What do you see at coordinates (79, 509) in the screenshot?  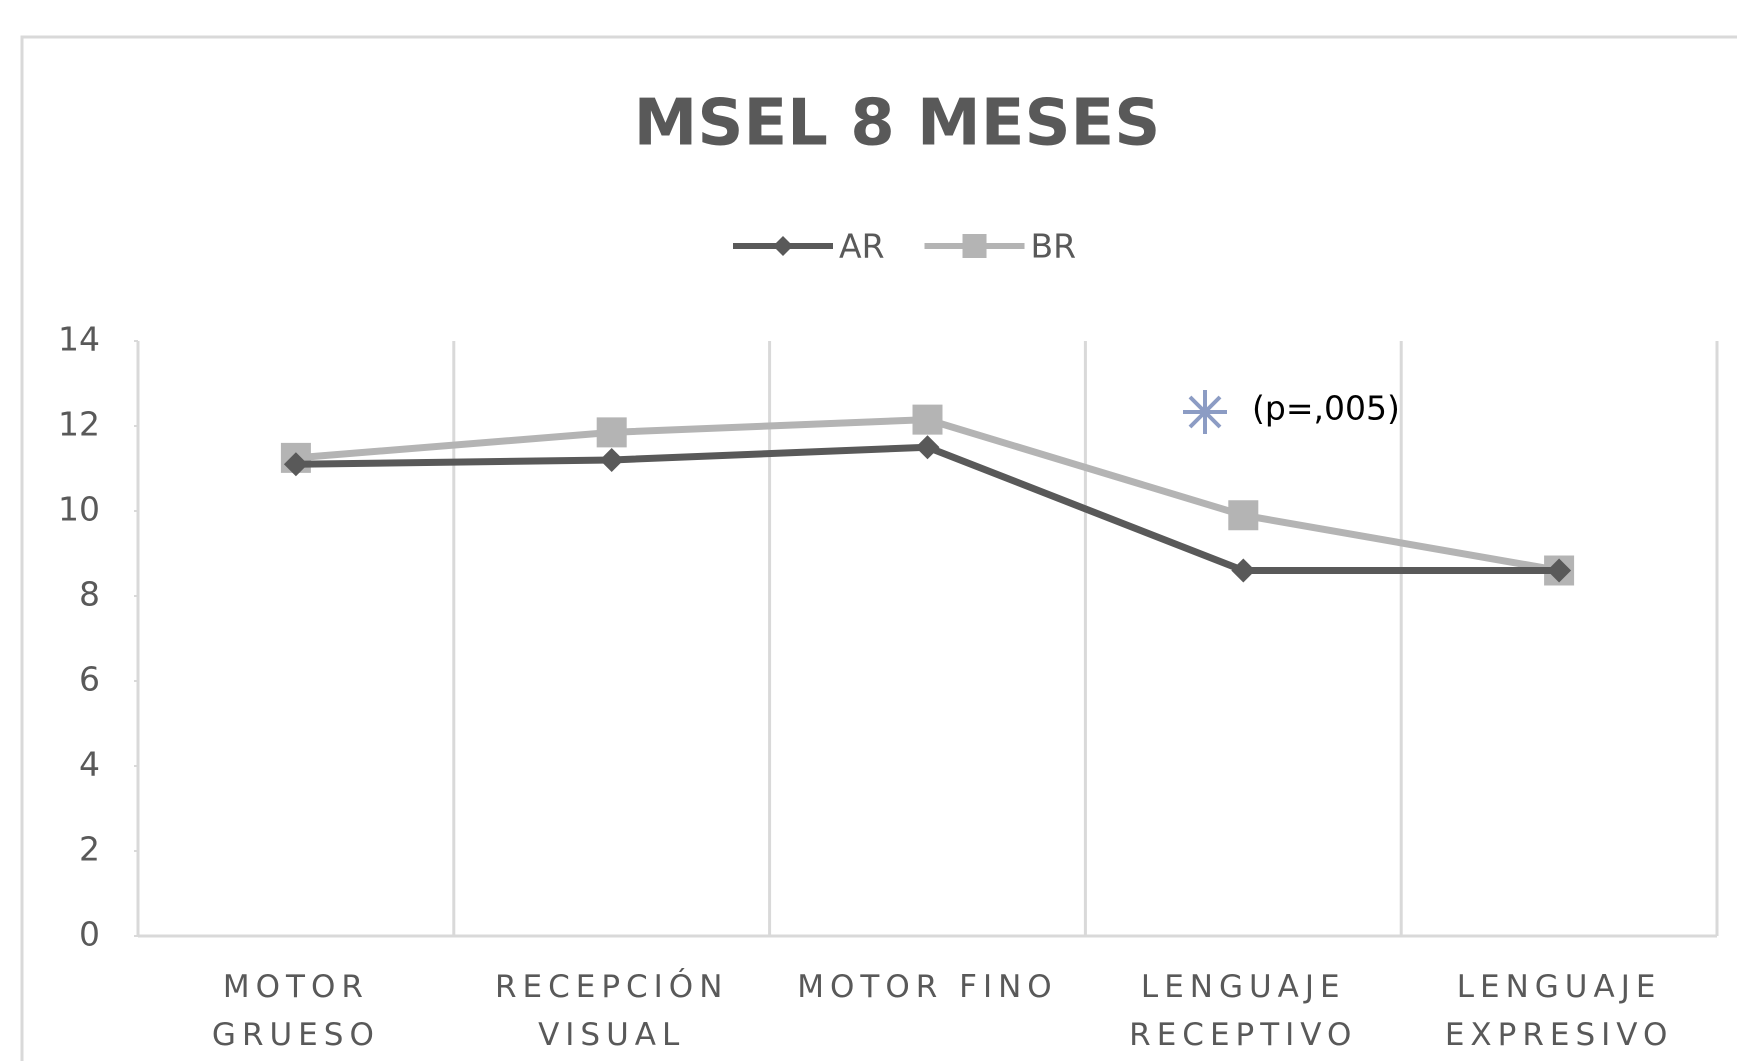 I see `y-tick-label: 10` at bounding box center [79, 509].